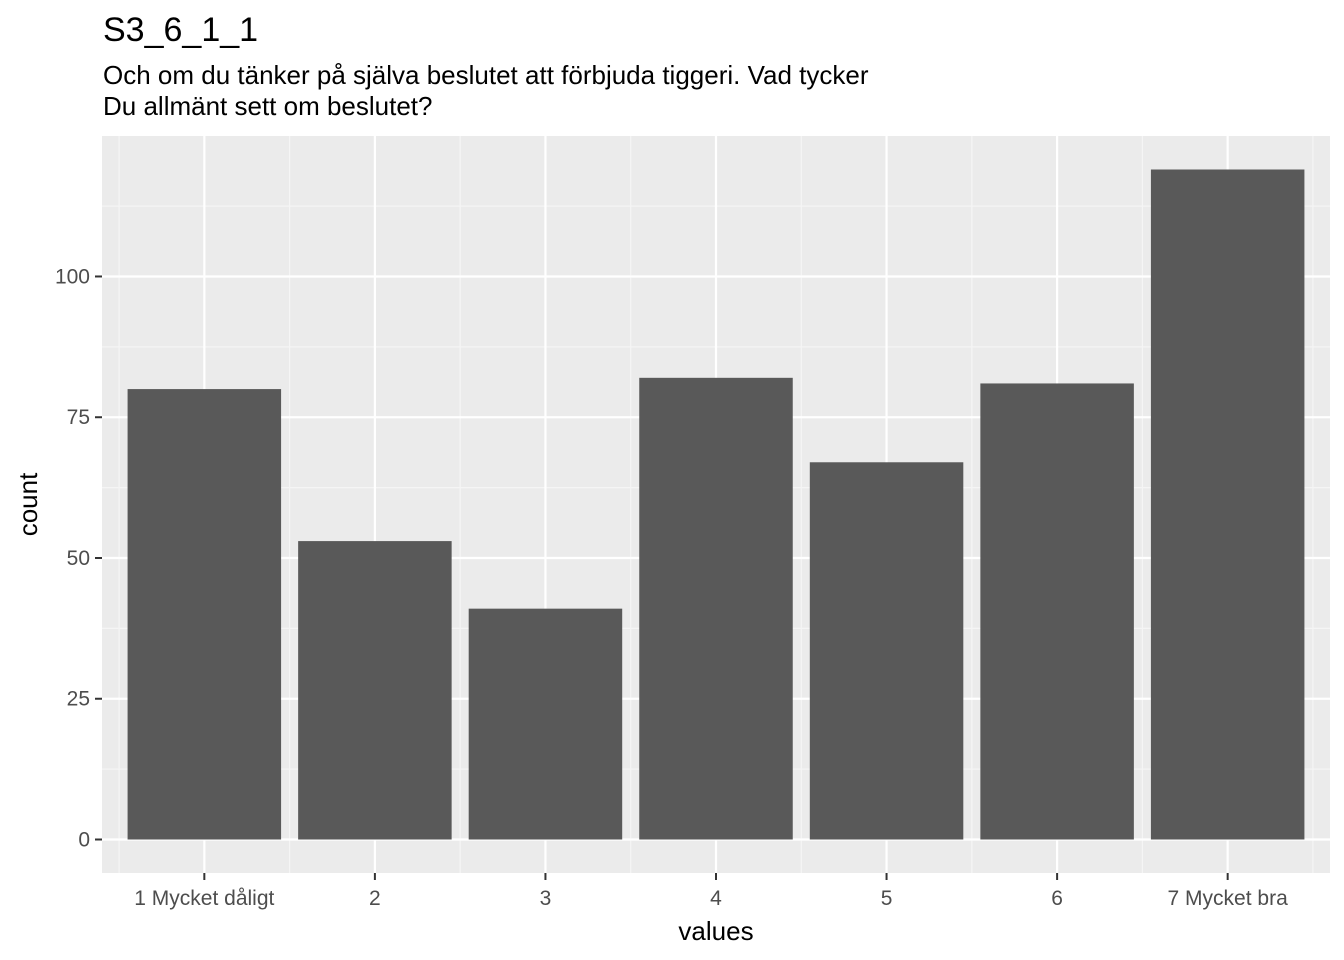 This screenshot has width=1344, height=960. What do you see at coordinates (78, 417) in the screenshot?
I see `y-tick-label: 75` at bounding box center [78, 417].